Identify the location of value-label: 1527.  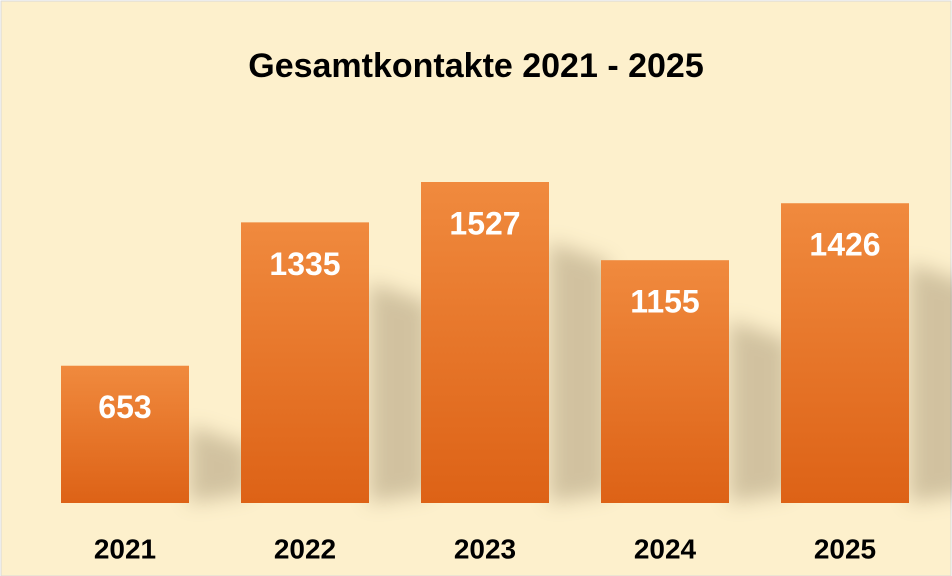
(484, 223).